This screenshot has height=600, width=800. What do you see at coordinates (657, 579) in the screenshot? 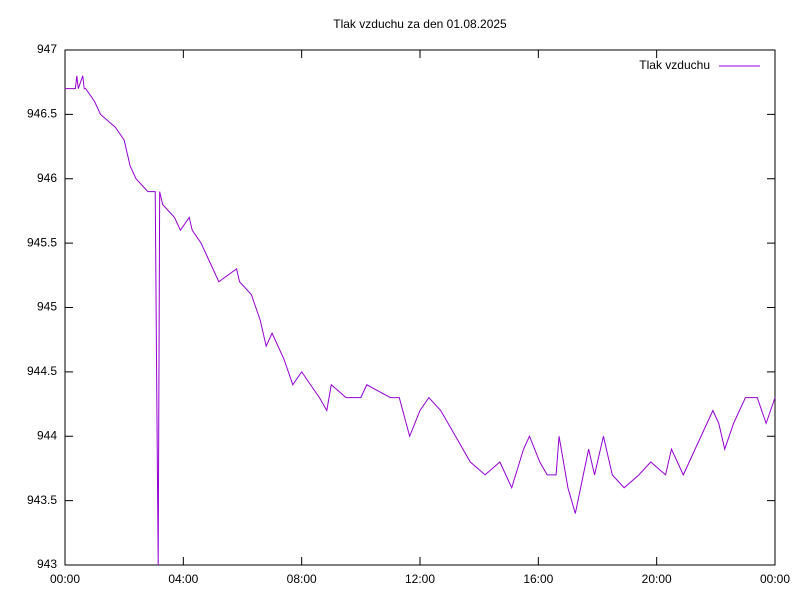
I see `x-tick-label: 20:00` at bounding box center [657, 579].